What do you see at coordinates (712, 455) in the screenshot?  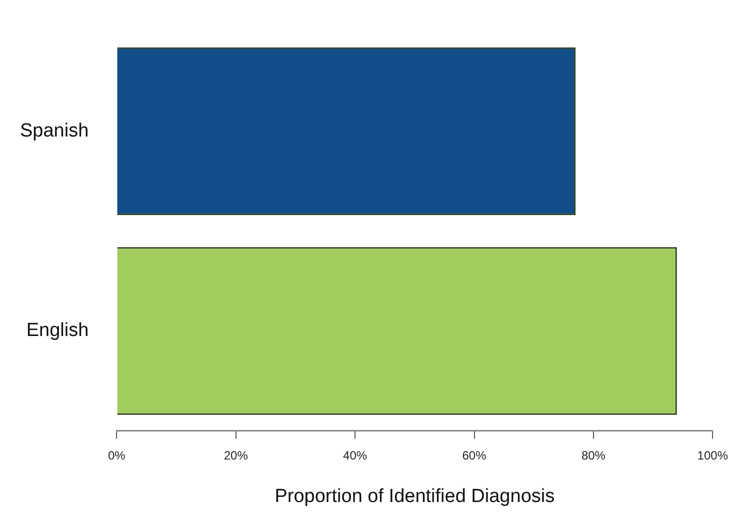 I see `x-tick-label: 100%` at bounding box center [712, 455].